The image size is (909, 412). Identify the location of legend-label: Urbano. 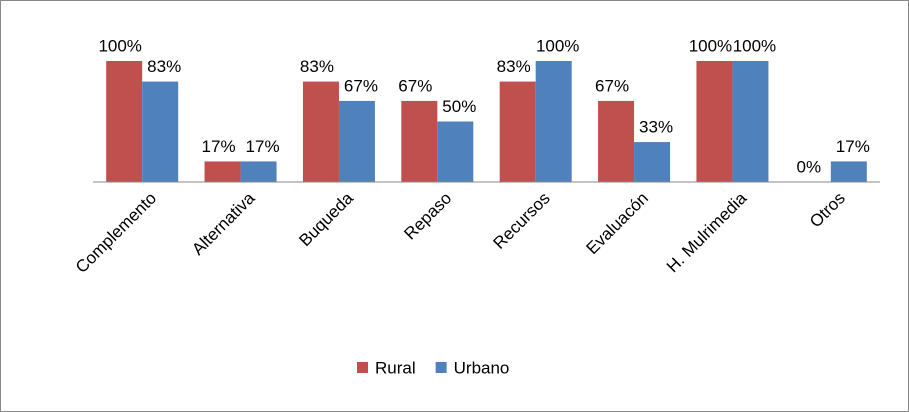
(482, 367).